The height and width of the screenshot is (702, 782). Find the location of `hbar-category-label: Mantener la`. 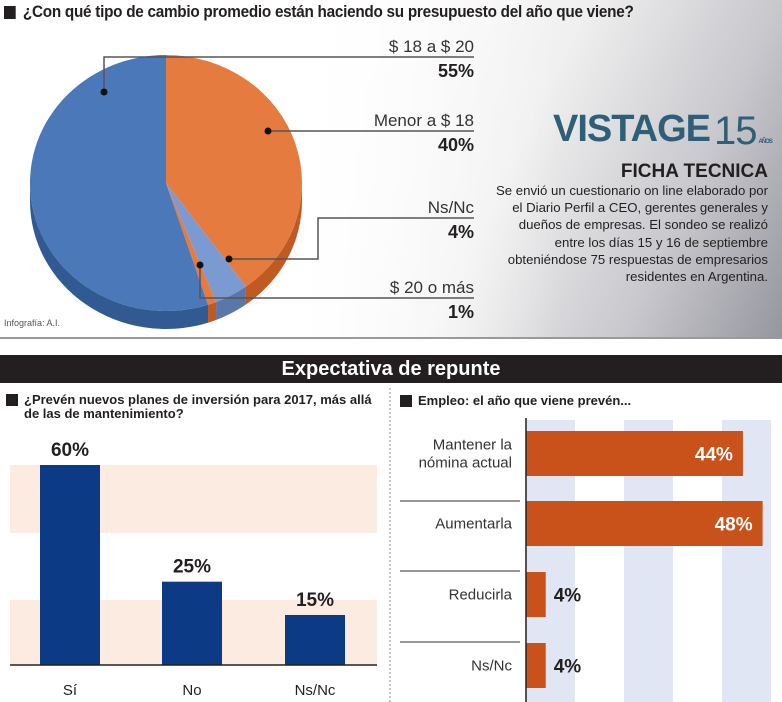

hbar-category-label: Mantener la is located at coordinates (473, 445).